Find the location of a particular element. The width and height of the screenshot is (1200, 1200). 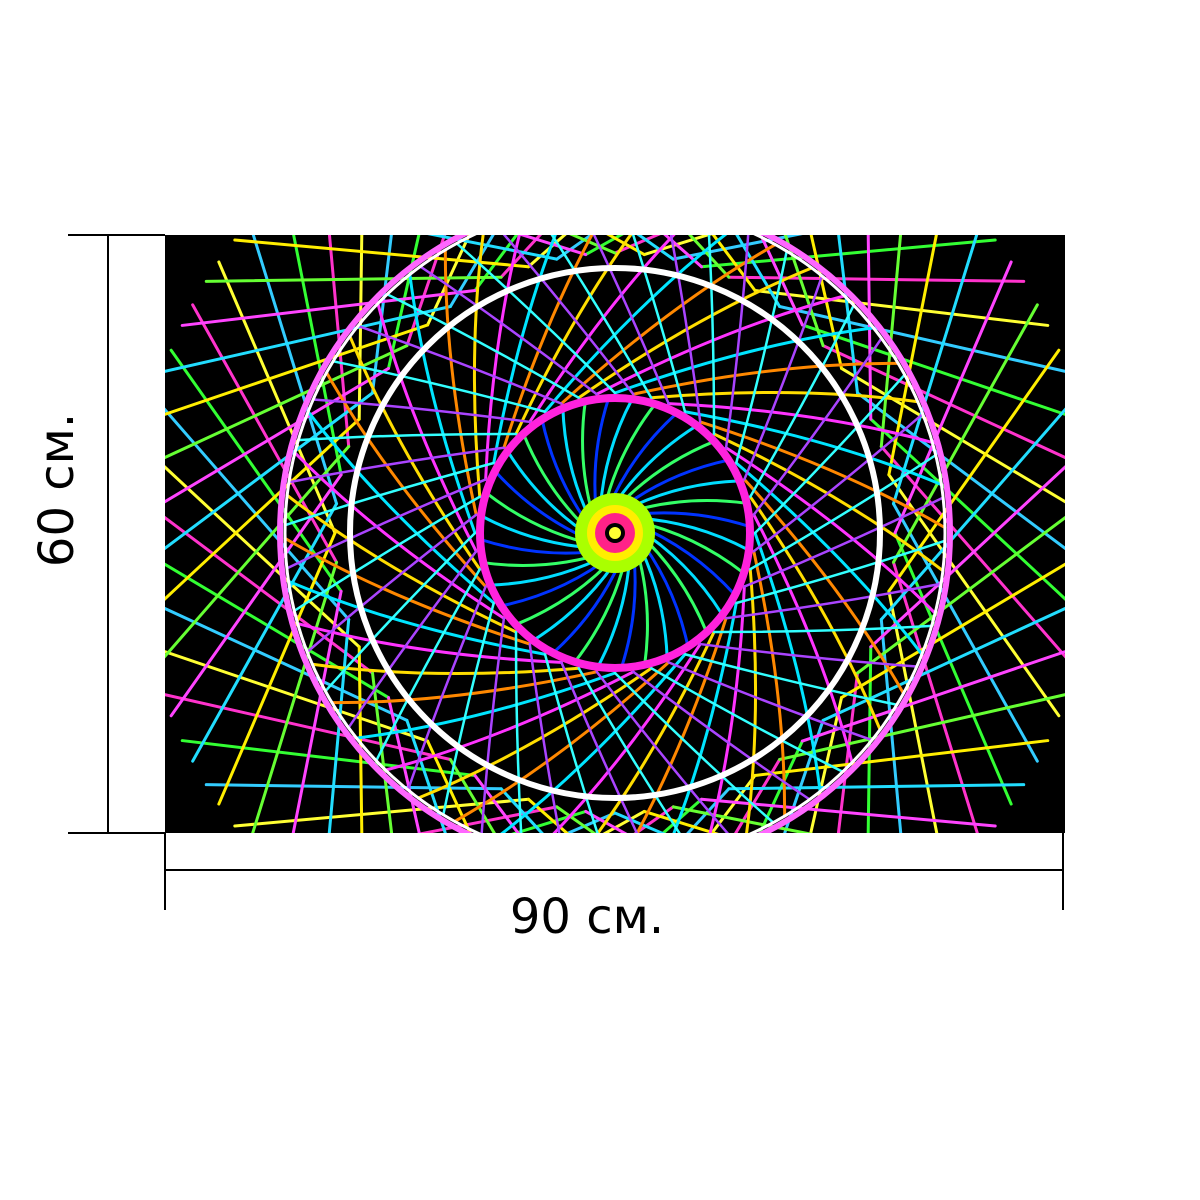

height-label: 60 см. is located at coordinates (57, 490).